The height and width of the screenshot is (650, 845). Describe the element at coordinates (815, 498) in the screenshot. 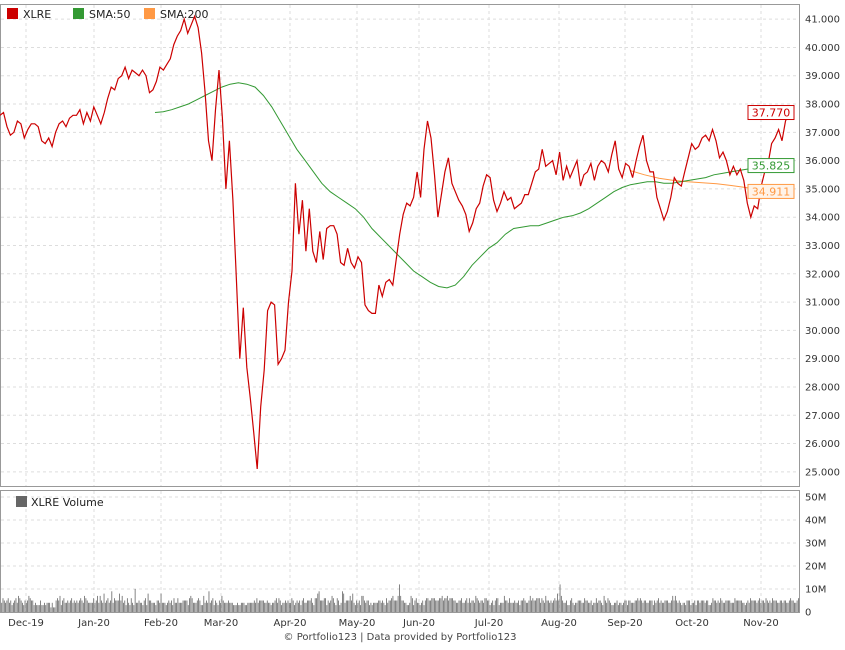

I see `volume-tick-label: 50M` at that location.